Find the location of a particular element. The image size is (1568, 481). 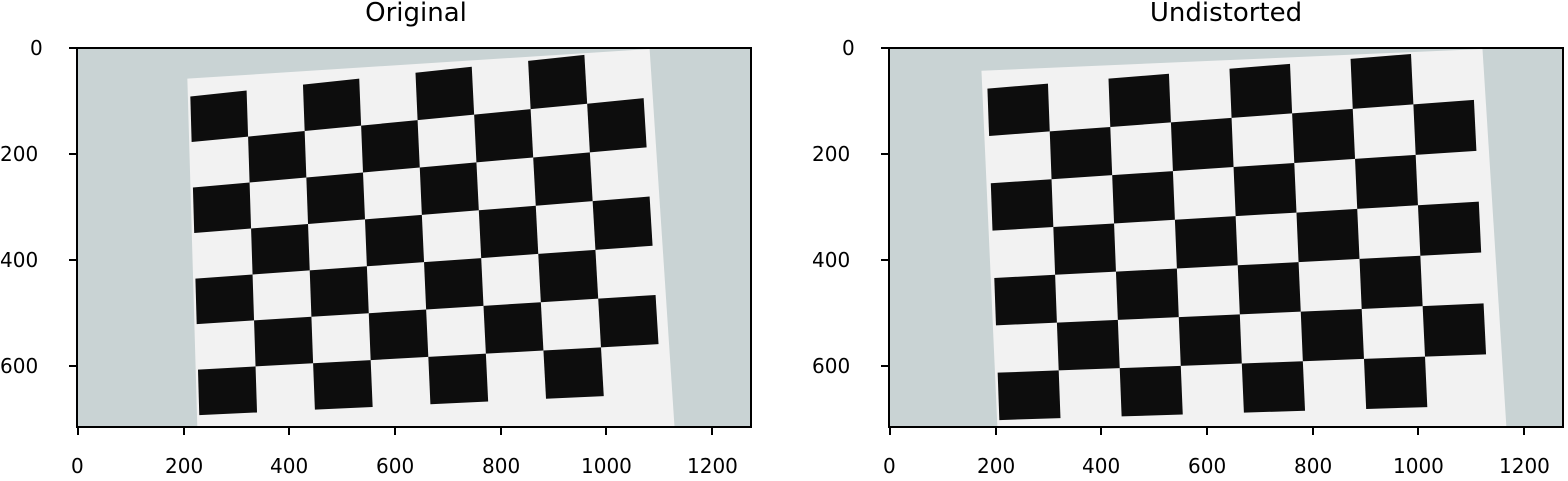

panel-title: Undistorted is located at coordinates (1226, 14).